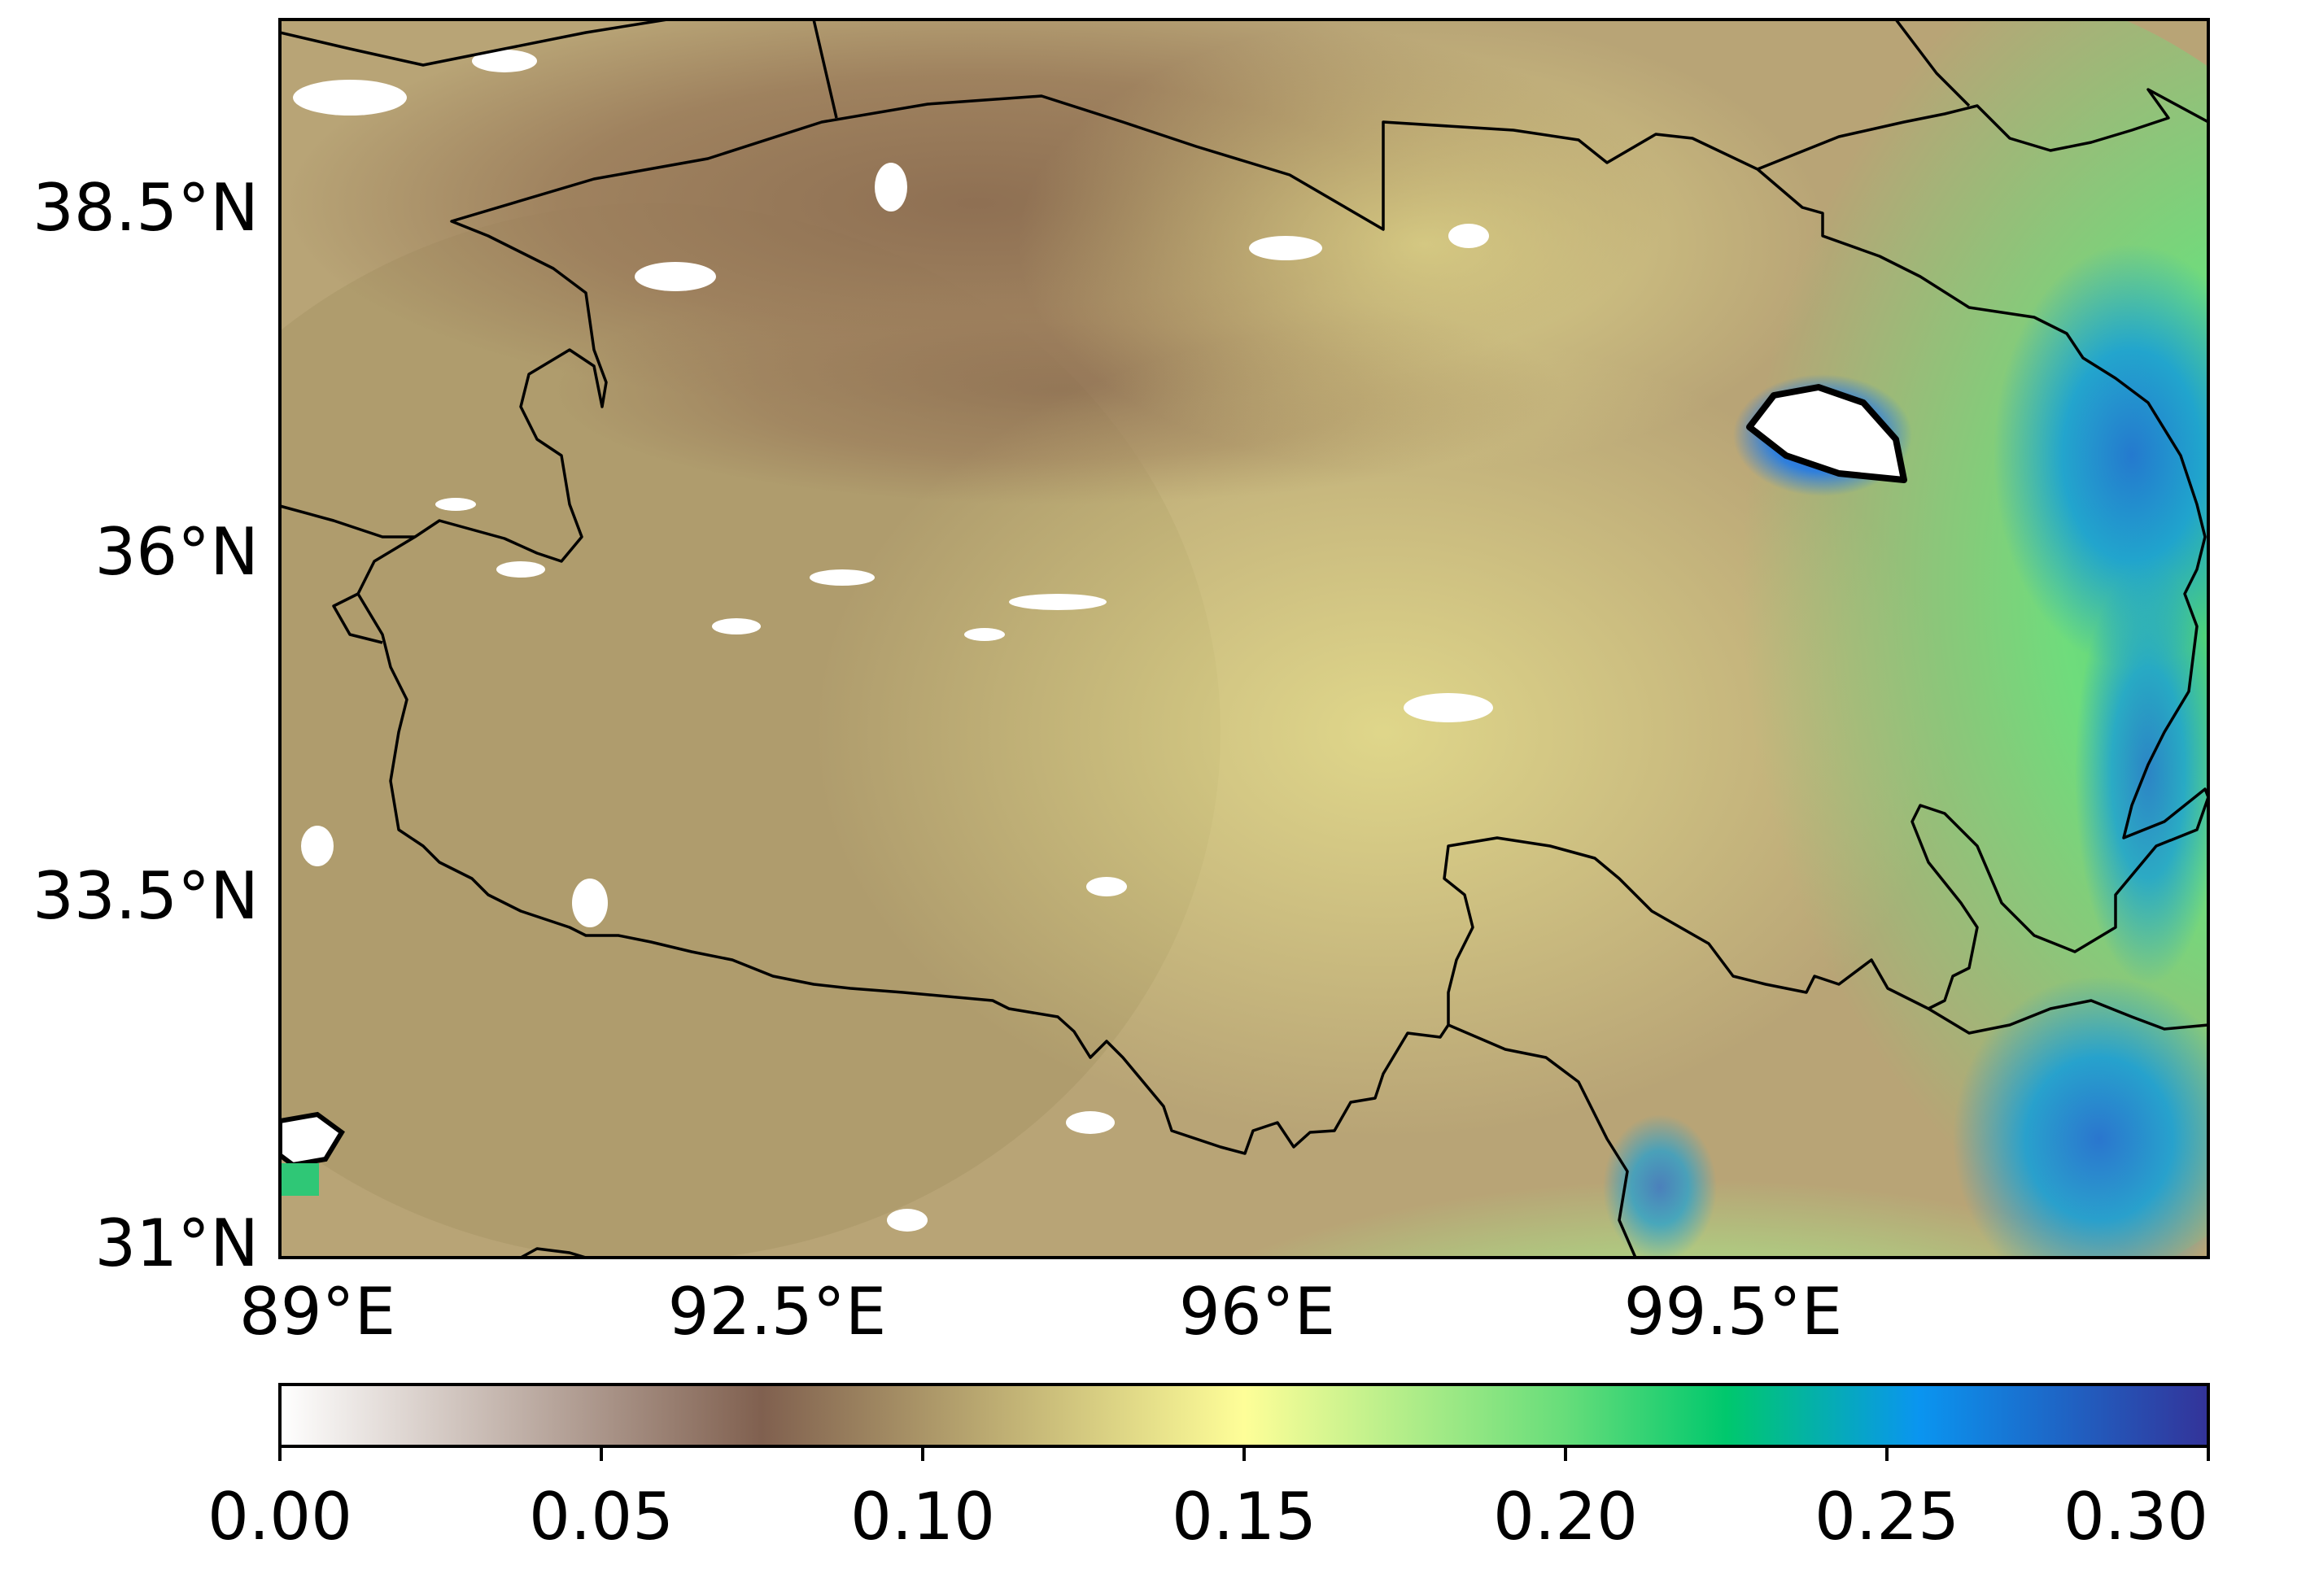 Image resolution: width=2297 pixels, height=1596 pixels. I want to click on map-shading-ne-blue, so click(2100, 456).